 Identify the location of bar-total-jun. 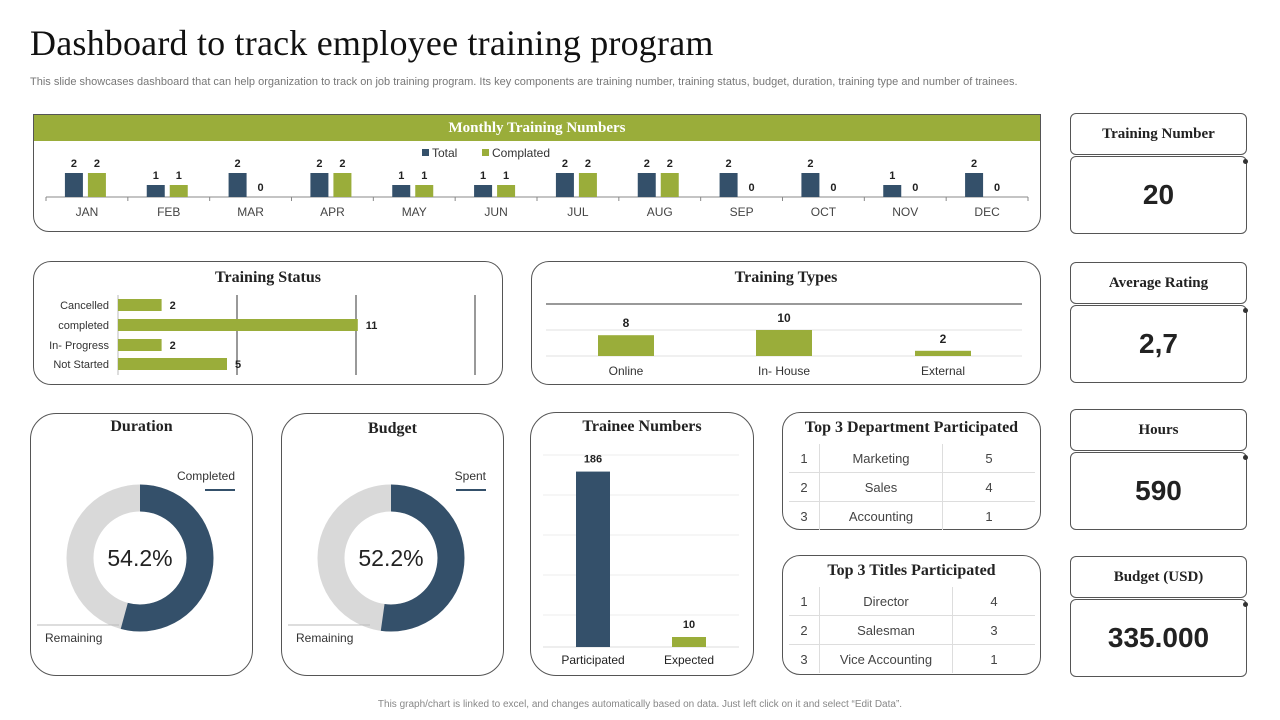
(483, 191).